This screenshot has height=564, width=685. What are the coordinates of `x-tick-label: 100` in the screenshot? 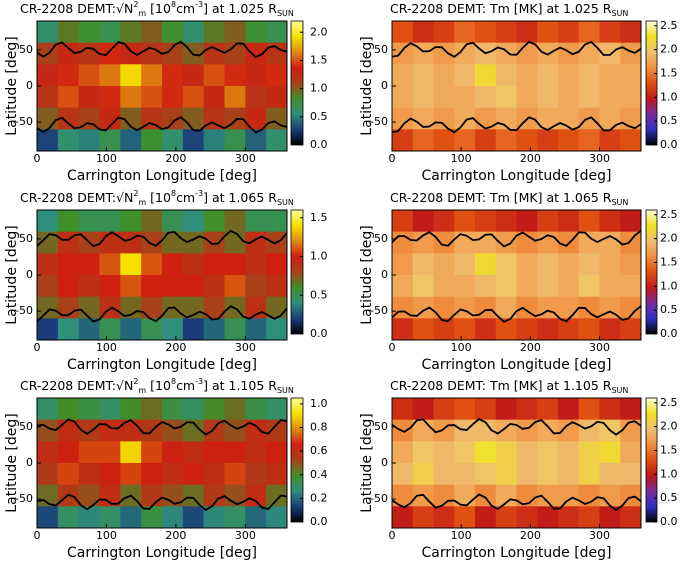 It's located at (461, 535).